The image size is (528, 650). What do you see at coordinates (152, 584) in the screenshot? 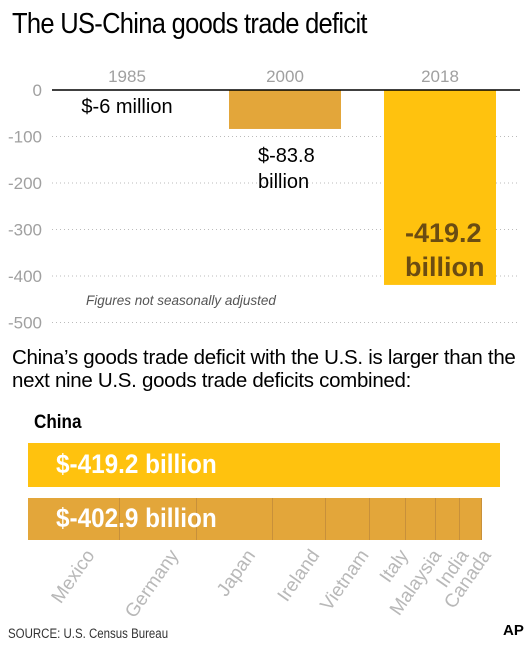
I see `country-label-germany: Germany` at bounding box center [152, 584].